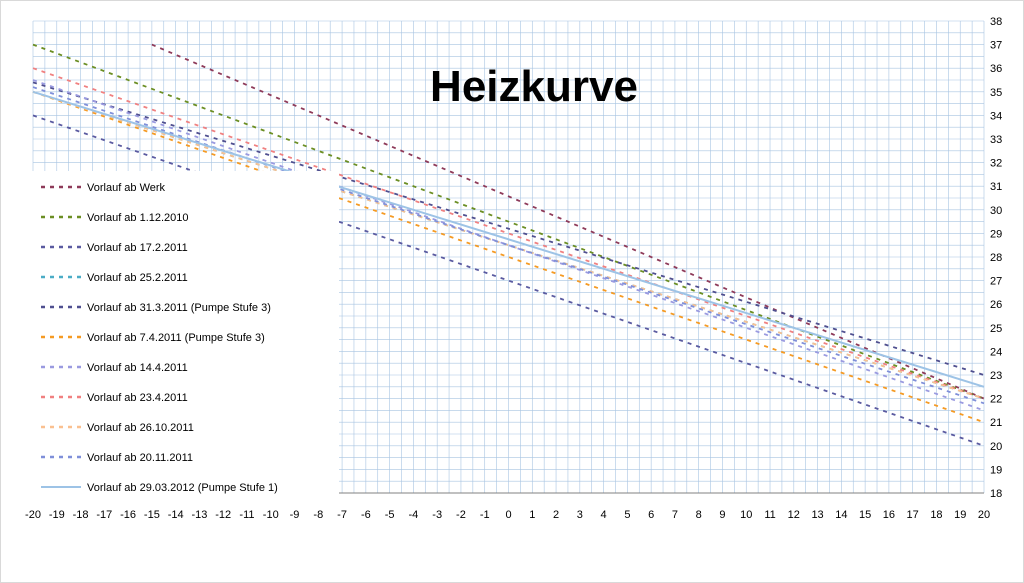 This screenshot has height=583, width=1024. What do you see at coordinates (722, 515) in the screenshot?
I see `x-tick-label: 9` at bounding box center [722, 515].